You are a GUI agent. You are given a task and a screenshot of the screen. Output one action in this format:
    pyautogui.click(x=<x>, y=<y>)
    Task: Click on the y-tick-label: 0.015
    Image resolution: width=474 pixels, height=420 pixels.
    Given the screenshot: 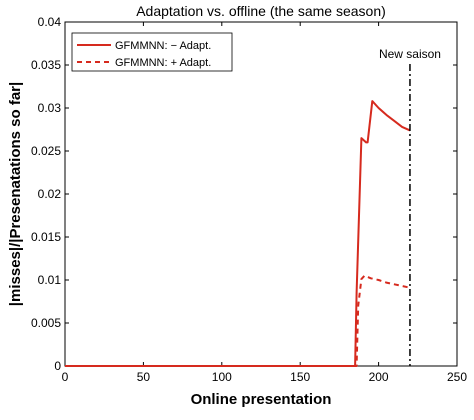 What is the action you would take?
    pyautogui.click(x=46, y=237)
    